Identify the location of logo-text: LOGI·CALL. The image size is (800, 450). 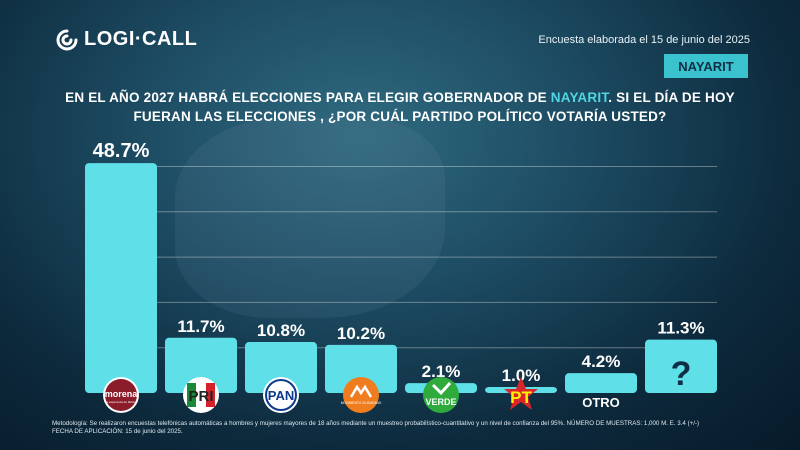
(141, 39).